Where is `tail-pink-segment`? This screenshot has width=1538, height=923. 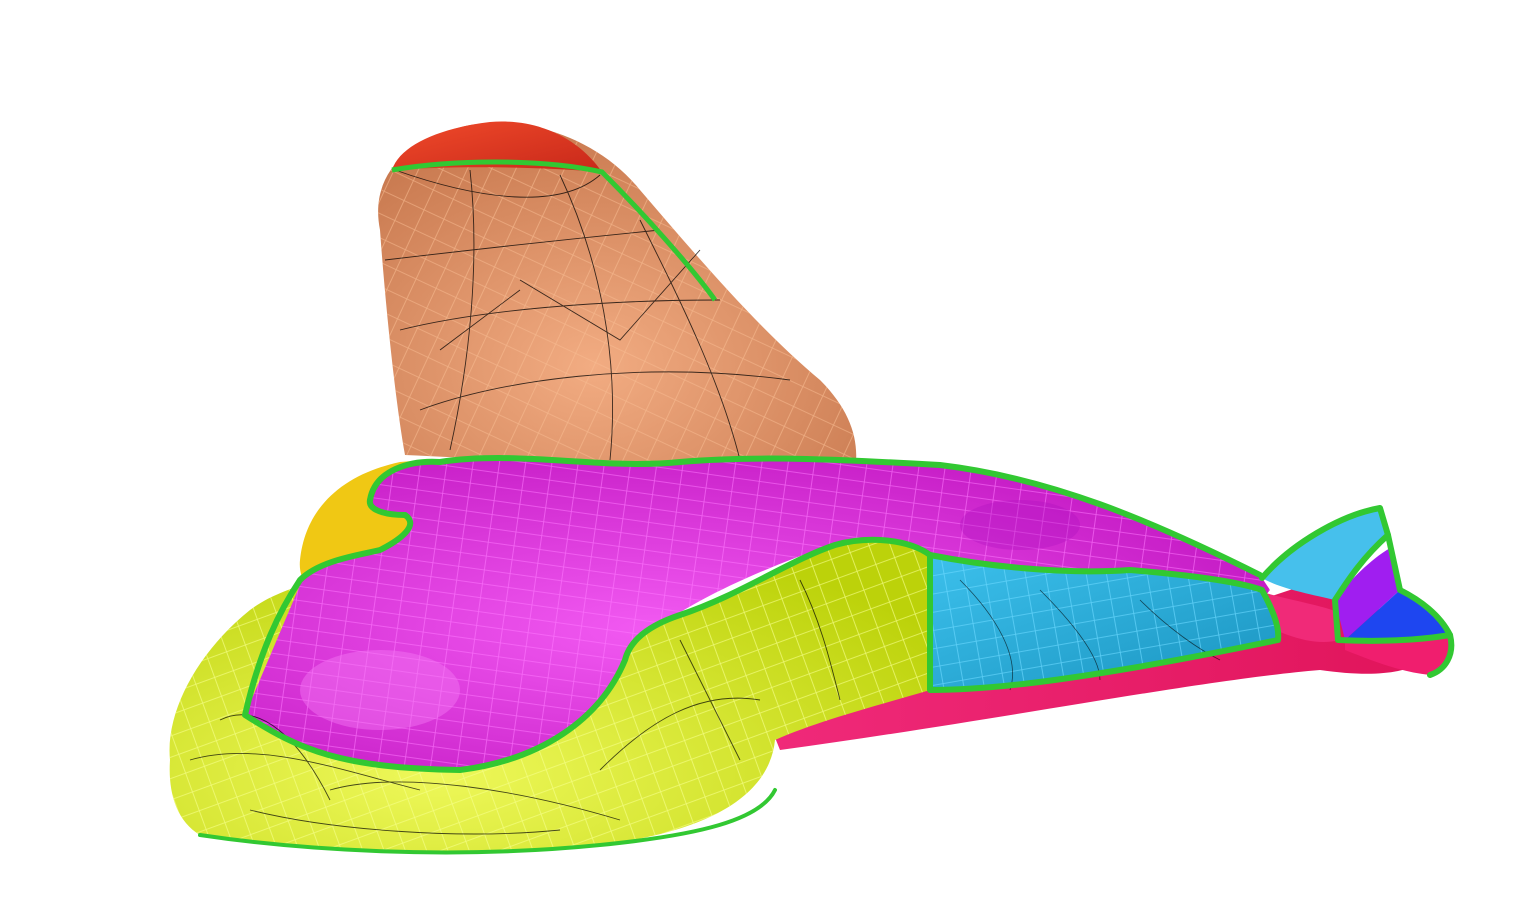
tail-pink-segment is located at coordinates (1398, 655).